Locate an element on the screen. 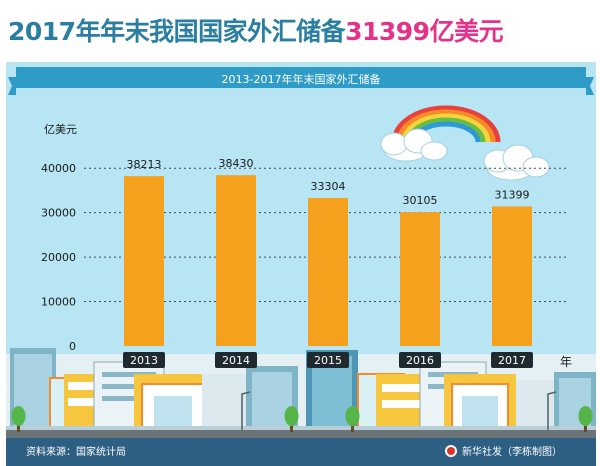 The width and height of the screenshot is (600, 466). headline-main: 2017年年末我国国家外汇储备 is located at coordinates (177, 31).